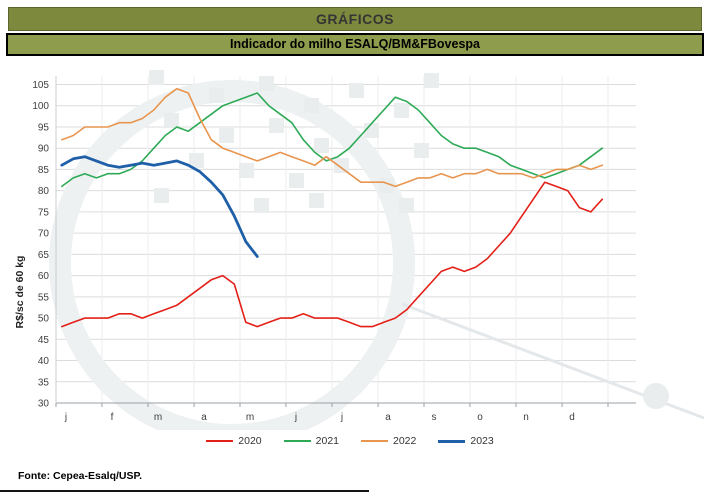  I want to click on y-tick-label: 50, so click(44, 319).